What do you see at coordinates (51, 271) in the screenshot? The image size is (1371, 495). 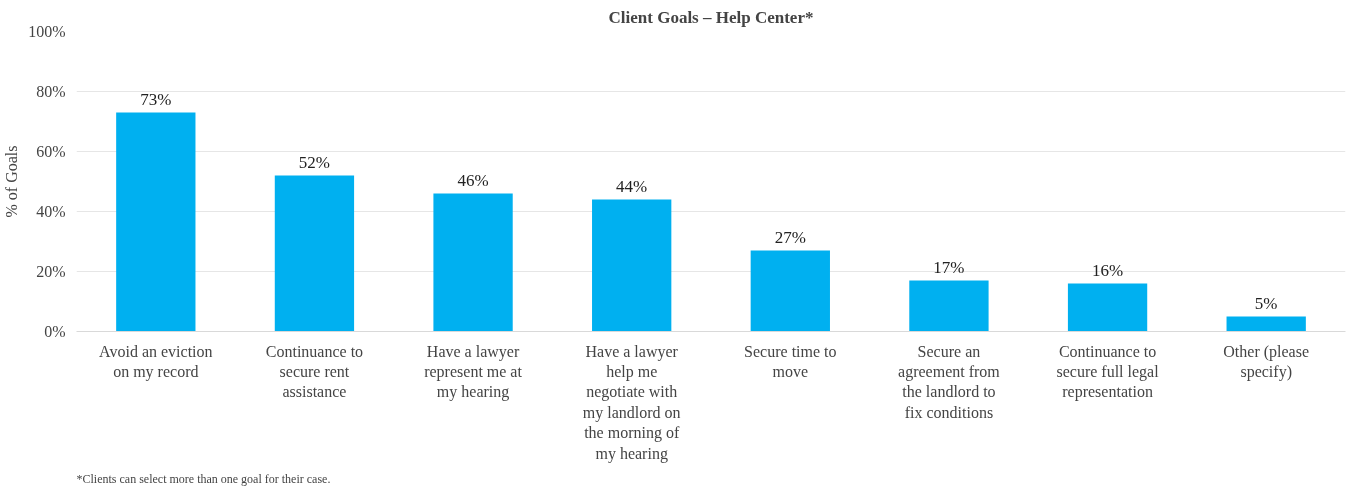 I see `y-tick-label: 20%` at bounding box center [51, 271].